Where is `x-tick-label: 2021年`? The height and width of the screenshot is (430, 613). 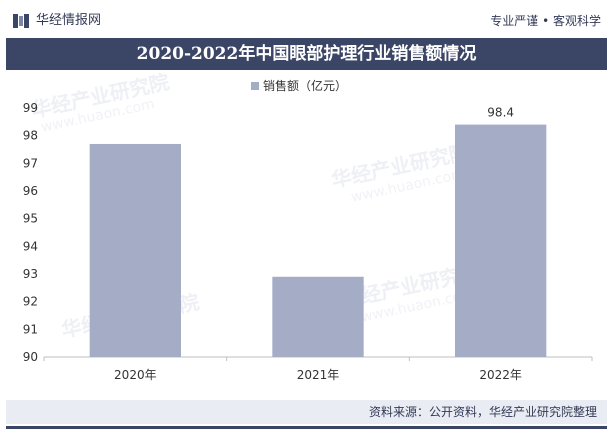 x-tick-label: 2021年 is located at coordinates (318, 375).